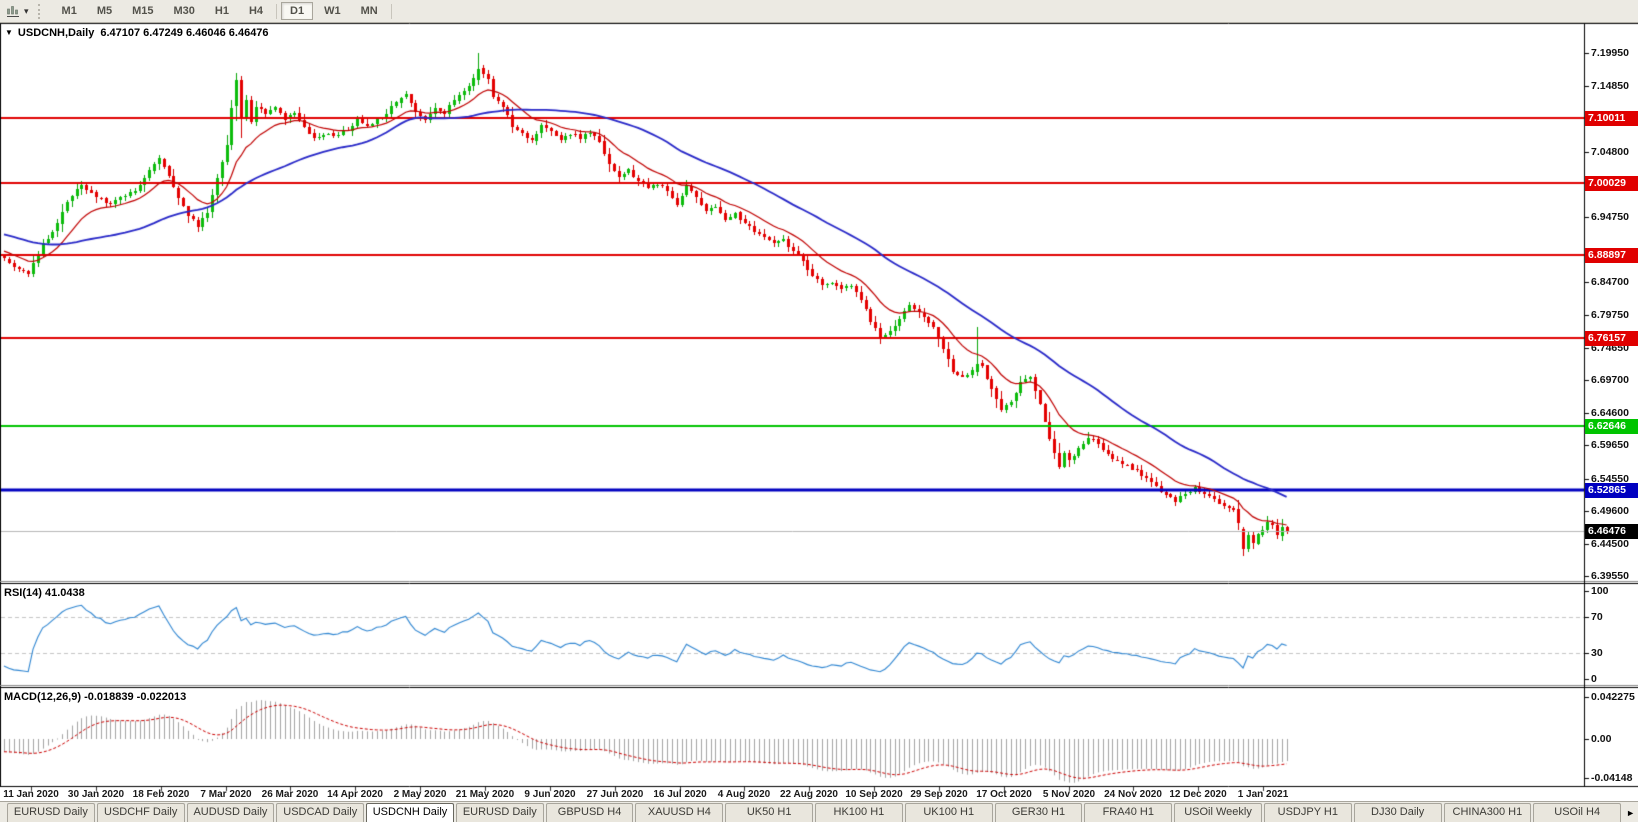 Image resolution: width=1638 pixels, height=822 pixels. Describe the element at coordinates (1594, 679) in the screenshot. I see `rsi-axis-label: 0` at that location.